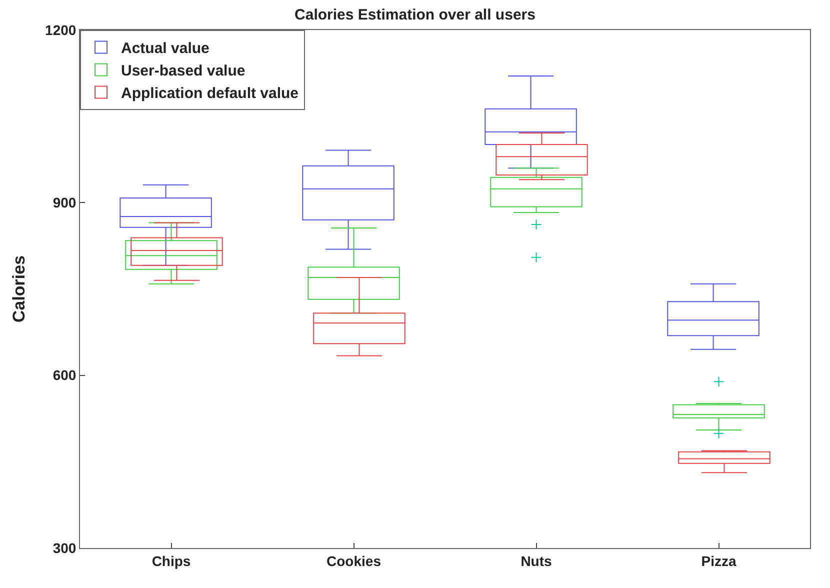 The width and height of the screenshot is (830, 588). What do you see at coordinates (183, 71) in the screenshot?
I see `legend-label: User-based value` at bounding box center [183, 71].